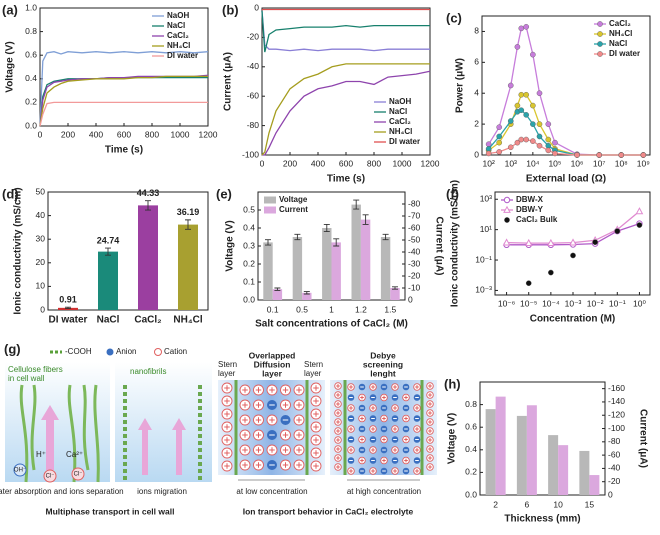 This screenshot has width=660, height=535. What do you see at coordinates (35, 369) in the screenshot?
I see `label: Cellulose fibers` at bounding box center [35, 369].